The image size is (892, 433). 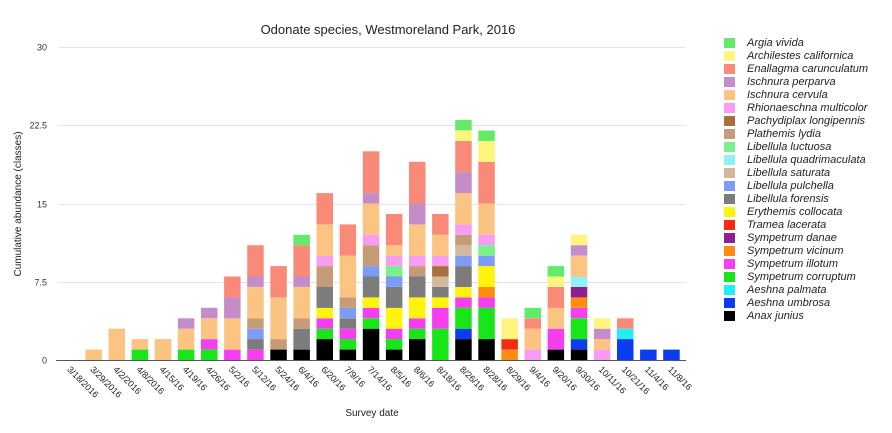 I want to click on legend-label: Libellula forensis, so click(x=788, y=198).